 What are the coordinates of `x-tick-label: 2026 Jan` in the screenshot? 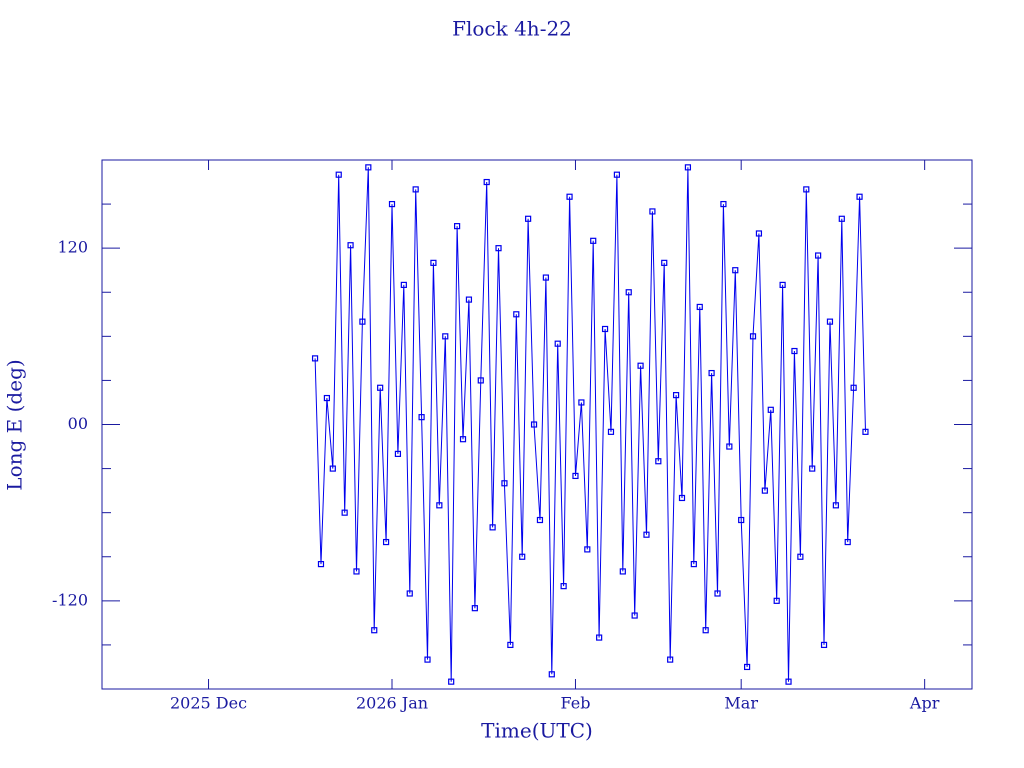 It's located at (392, 703).